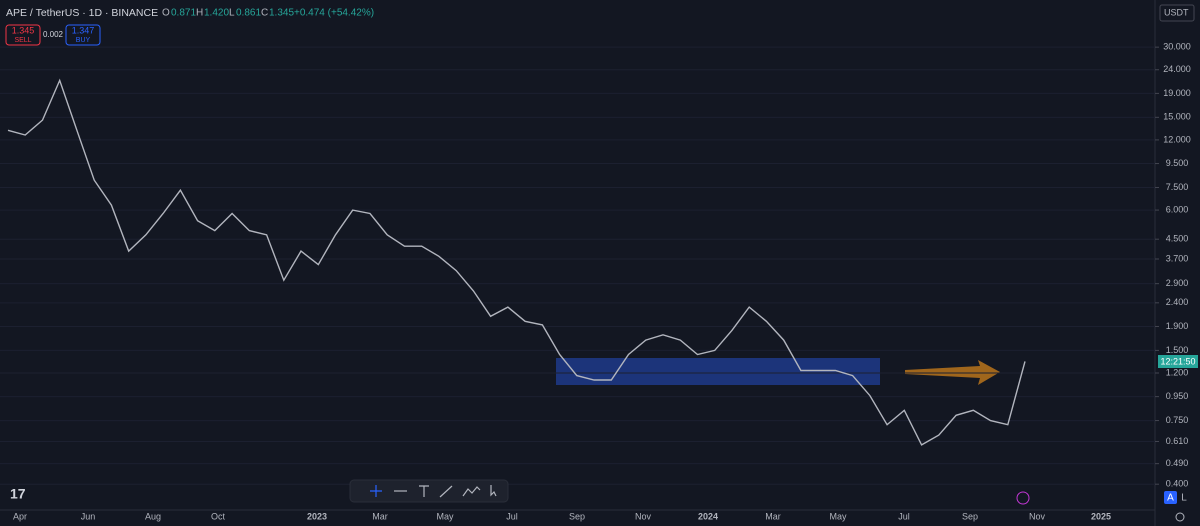 This screenshot has height=526, width=1200. What do you see at coordinates (1101, 516) in the screenshot?
I see `x-tick-label: 2025` at bounding box center [1101, 516].